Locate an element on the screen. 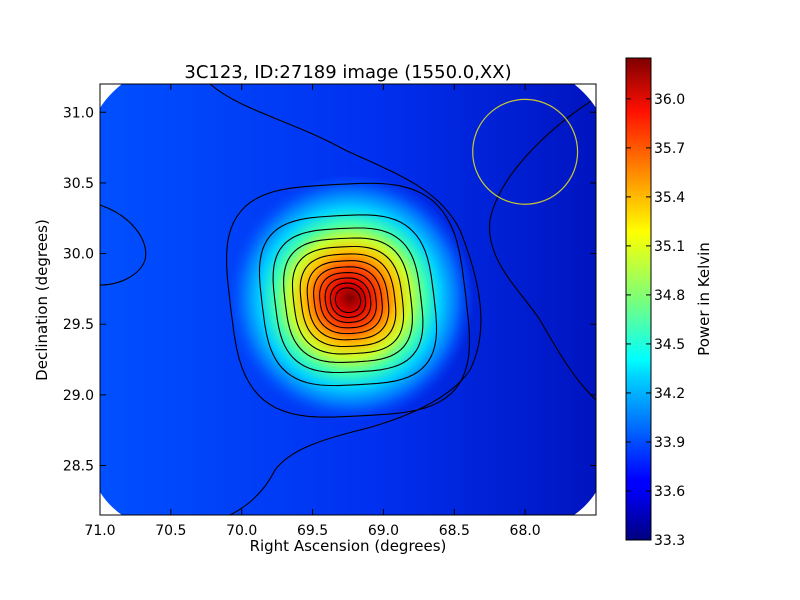 This screenshot has height=600, width=800. x-tick-label: 68.0 is located at coordinates (525, 531).